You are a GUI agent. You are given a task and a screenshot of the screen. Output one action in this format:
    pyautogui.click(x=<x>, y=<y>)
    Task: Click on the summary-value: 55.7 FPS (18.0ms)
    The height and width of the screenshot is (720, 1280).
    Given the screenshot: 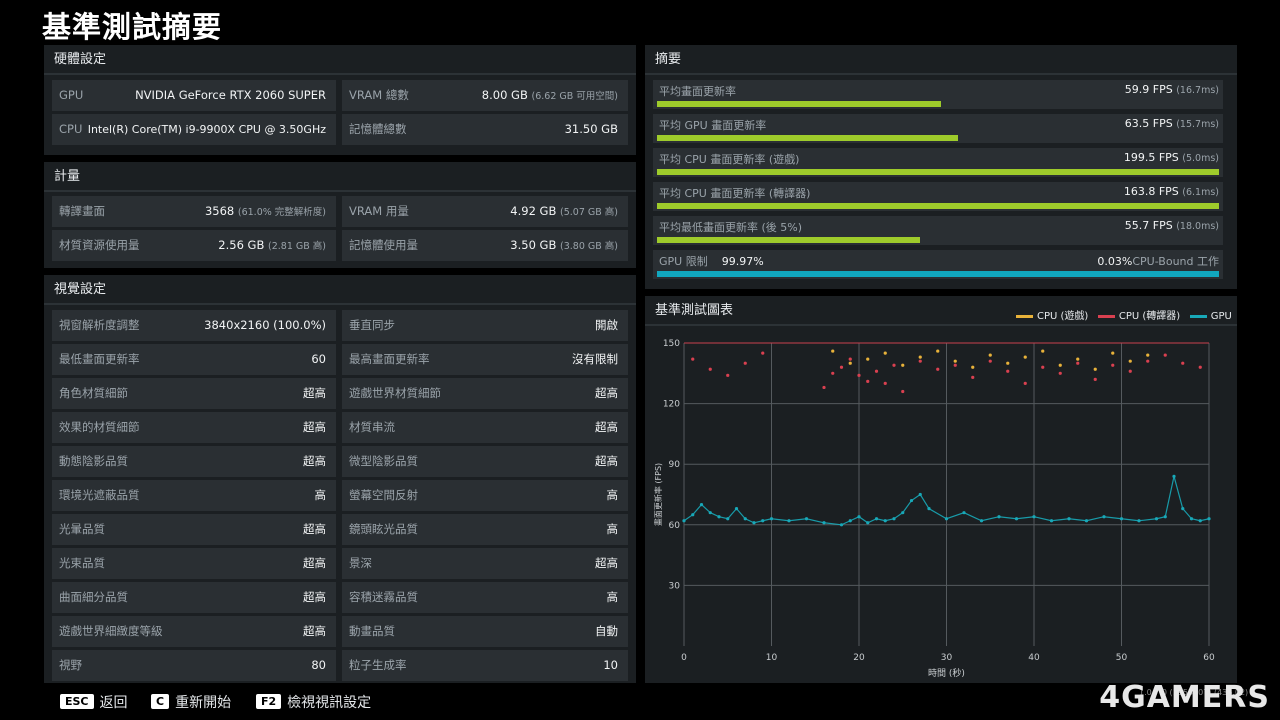 What is the action you would take?
    pyautogui.click(x=1171, y=225)
    